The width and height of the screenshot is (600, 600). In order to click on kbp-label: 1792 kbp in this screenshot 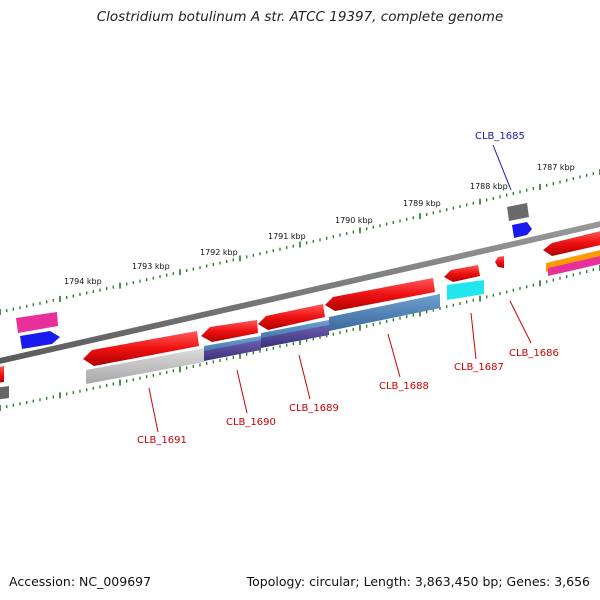, I will do `click(219, 252)`.